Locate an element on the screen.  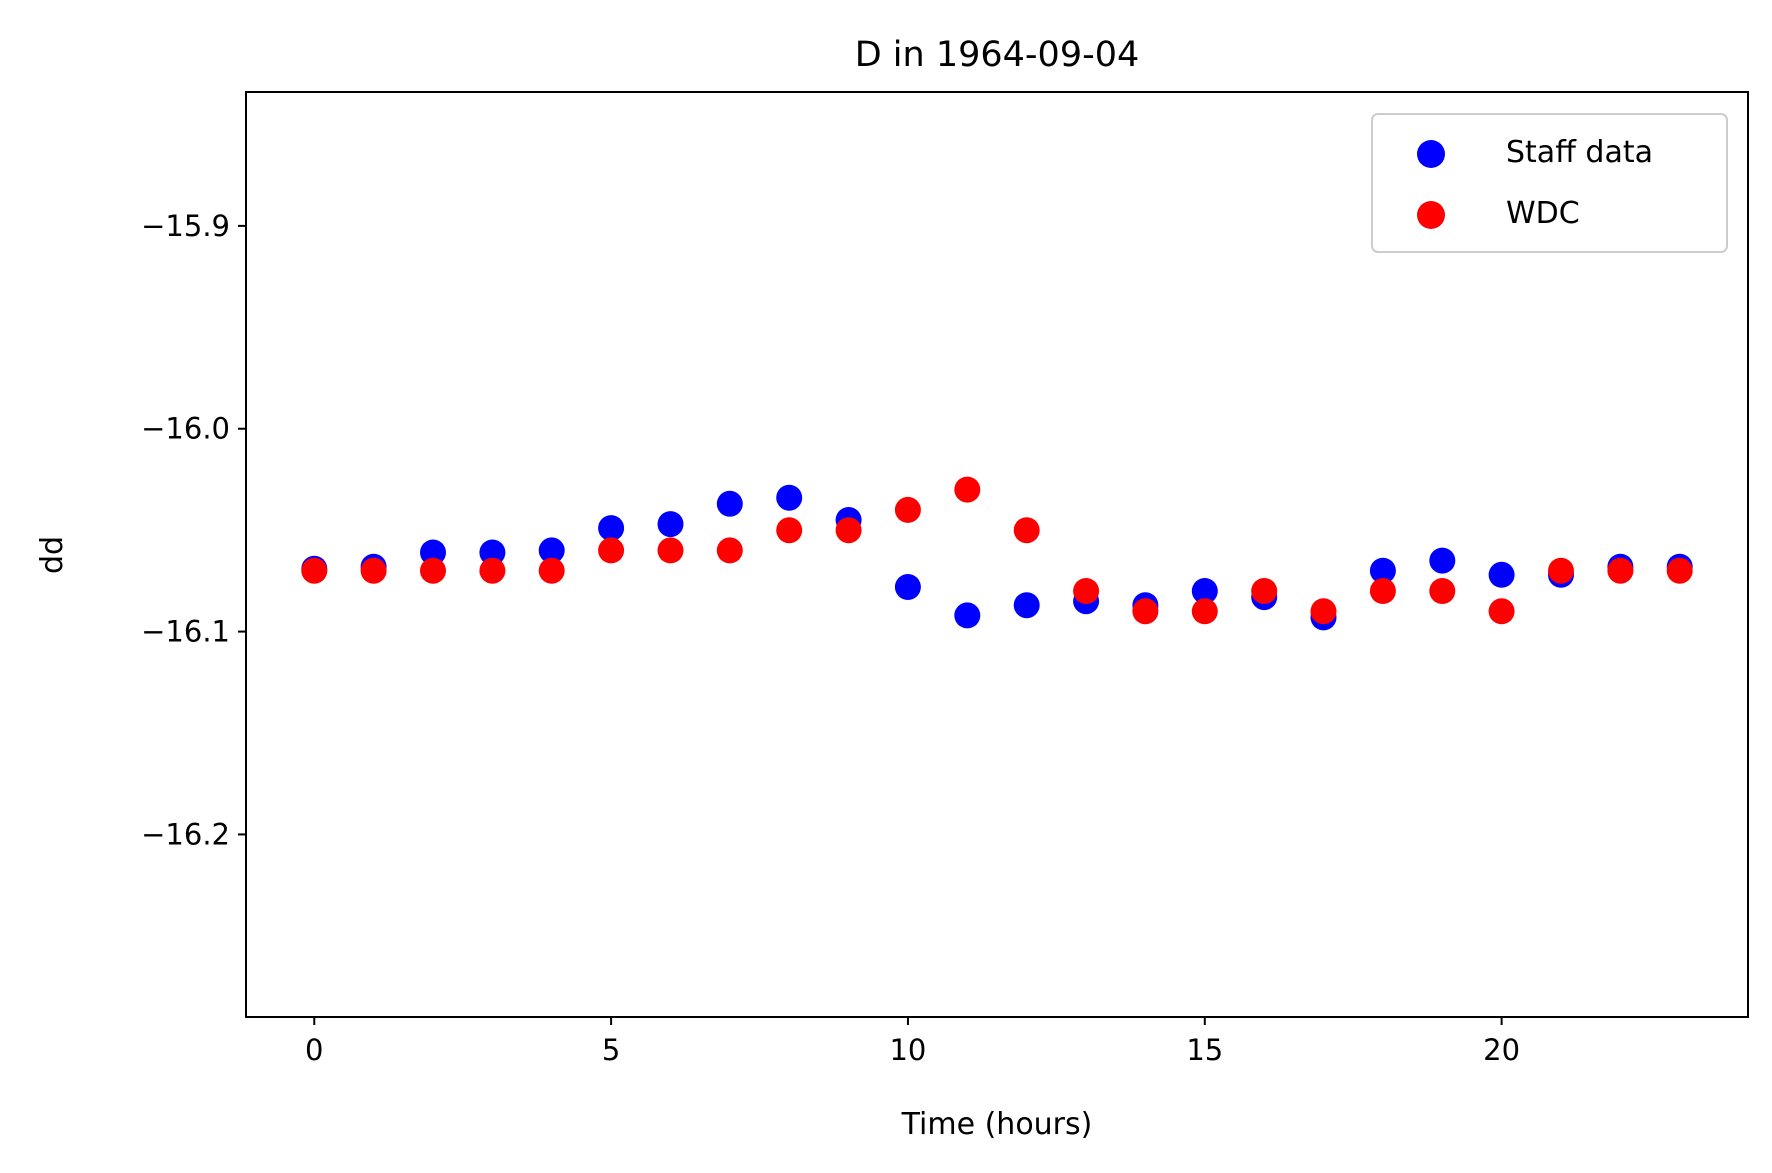
y-tick-label: −16.1 is located at coordinates (185, 632).